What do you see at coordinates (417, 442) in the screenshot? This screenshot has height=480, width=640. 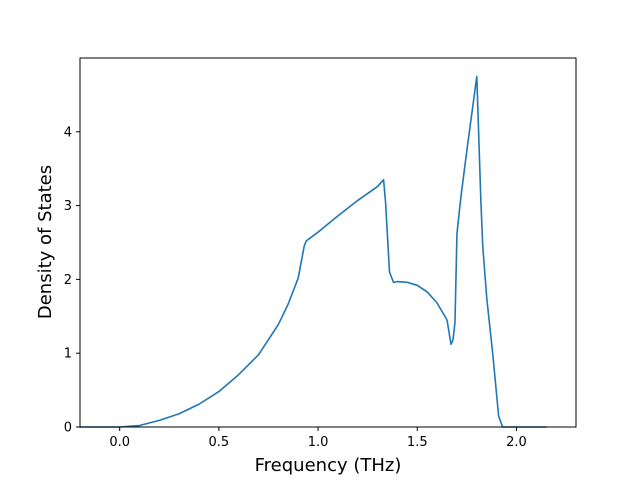 I see `x-tick-label: 1.5` at bounding box center [417, 442].